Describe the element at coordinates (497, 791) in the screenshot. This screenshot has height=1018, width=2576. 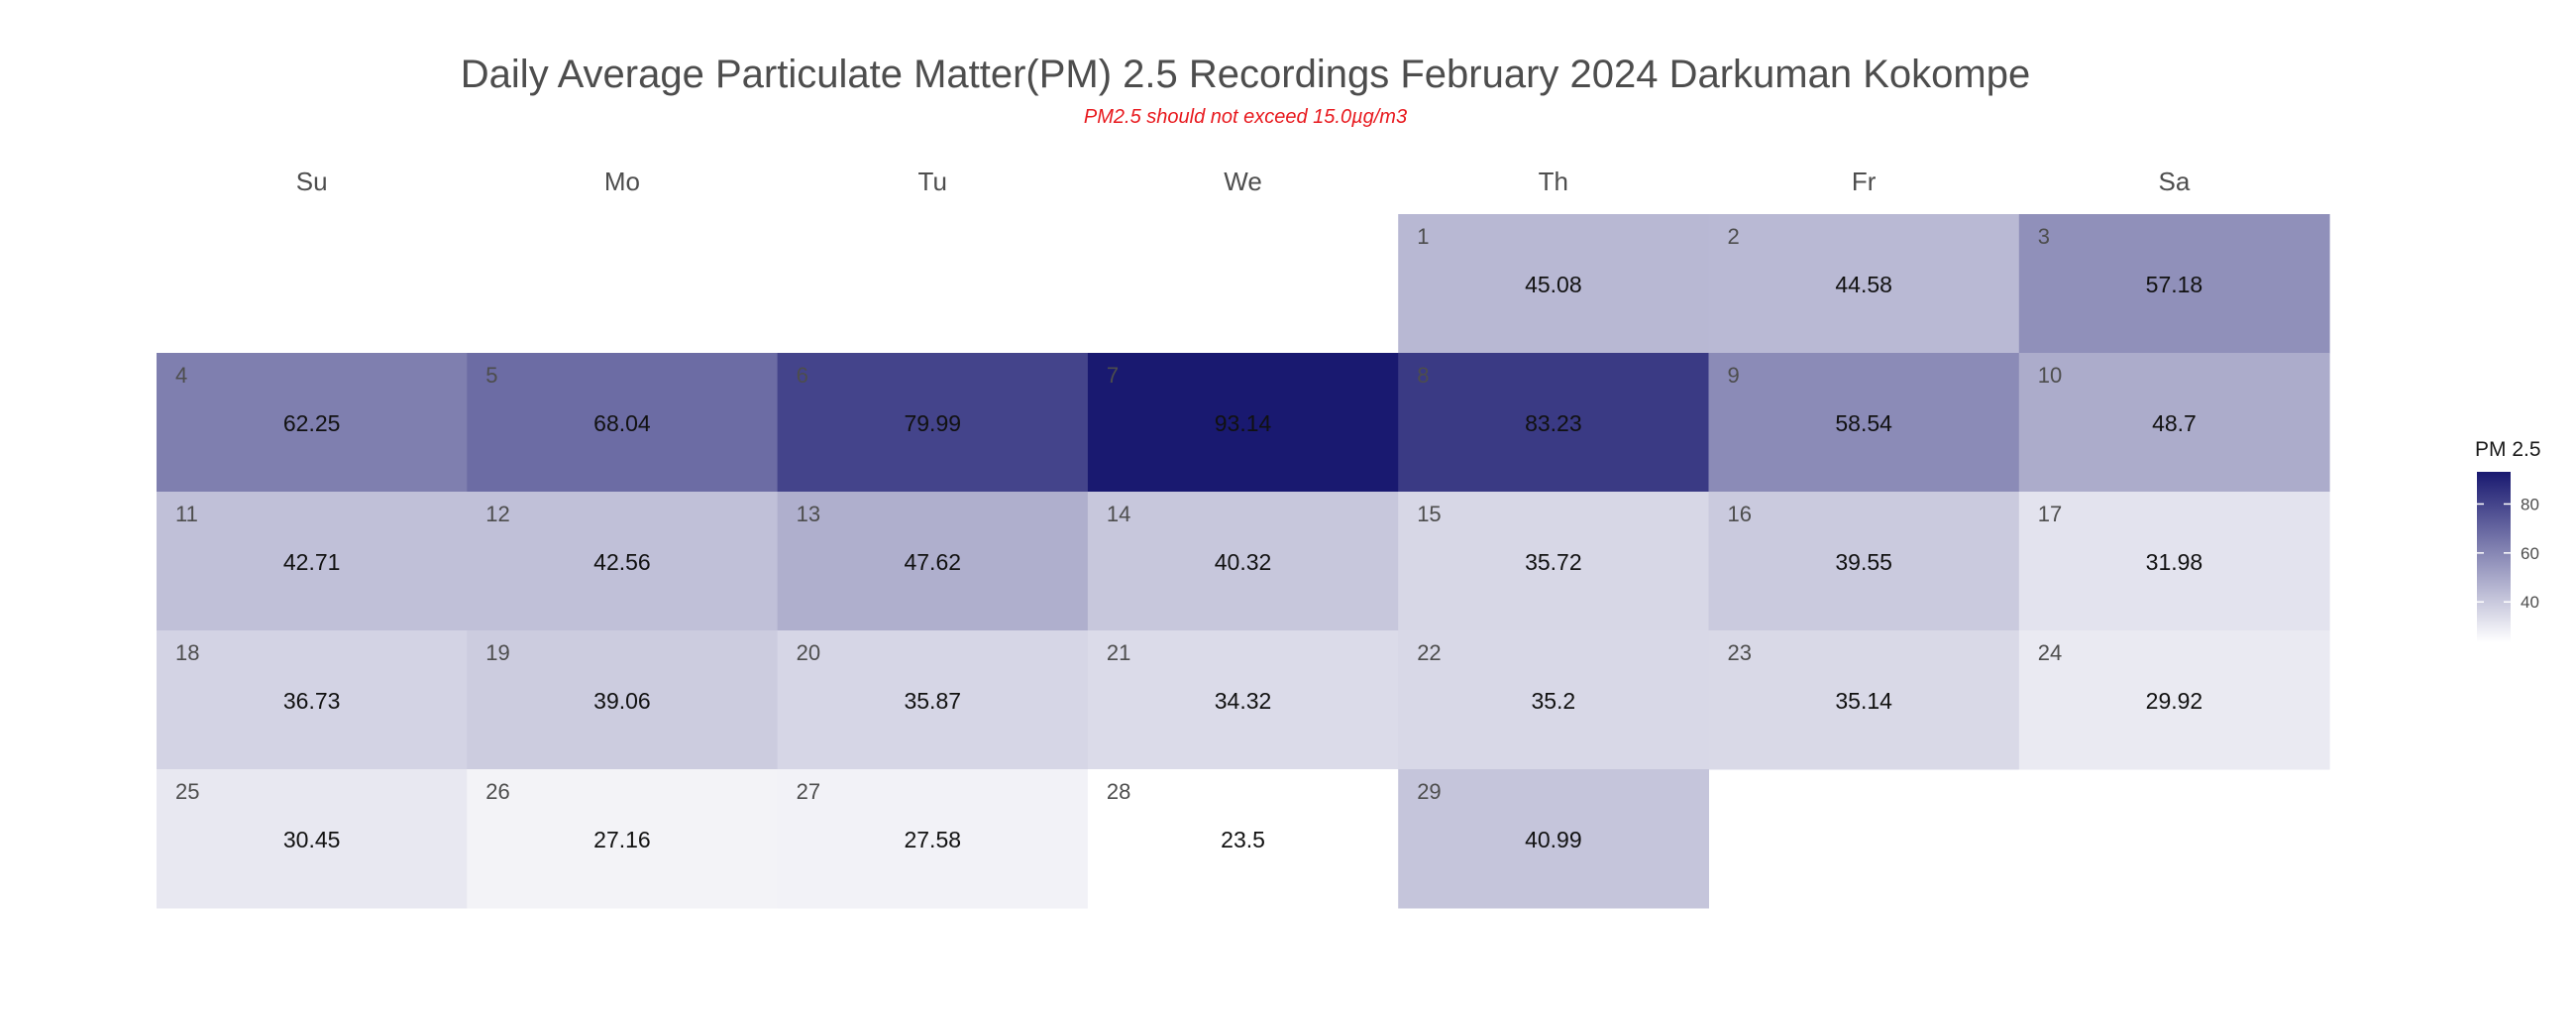
I see `day-number-label: 26` at that location.